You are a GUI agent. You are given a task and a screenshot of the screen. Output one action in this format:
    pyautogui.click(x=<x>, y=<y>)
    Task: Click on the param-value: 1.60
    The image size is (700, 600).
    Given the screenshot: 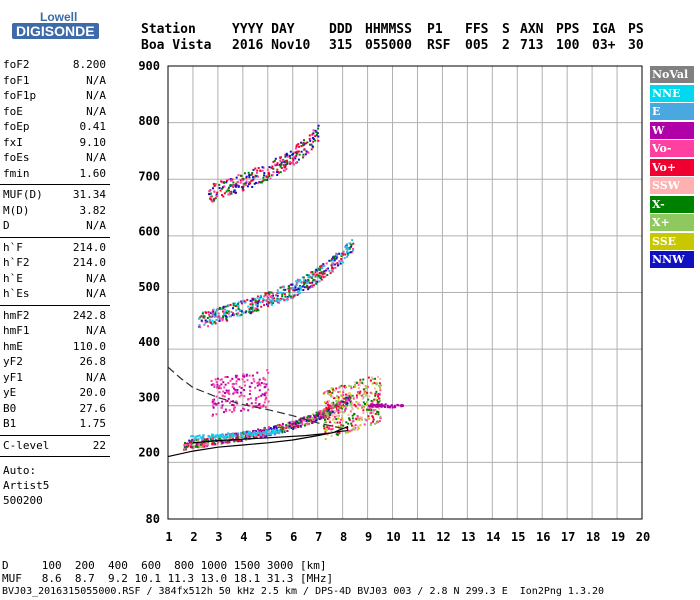 What is the action you would take?
    pyautogui.click(x=93, y=173)
    